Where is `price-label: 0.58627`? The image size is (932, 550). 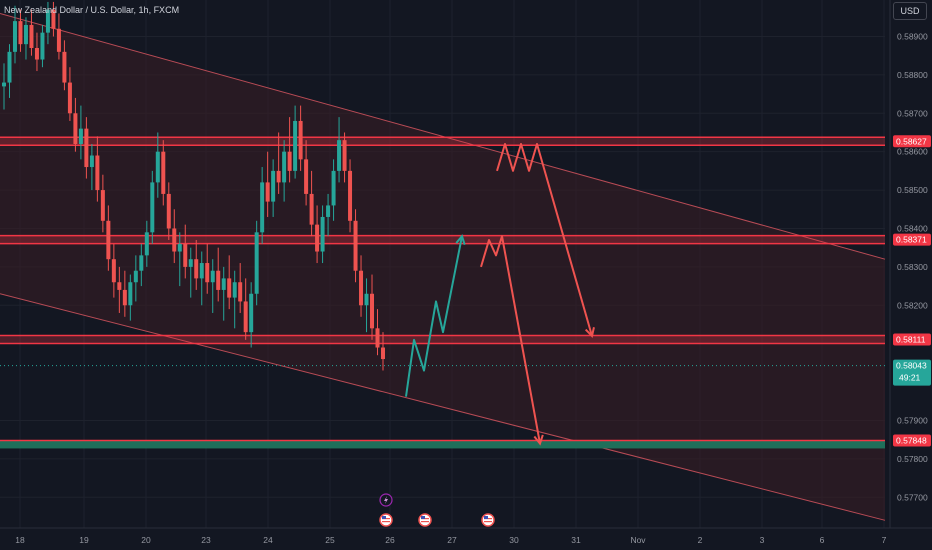
price-label: 0.58627 is located at coordinates (911, 141).